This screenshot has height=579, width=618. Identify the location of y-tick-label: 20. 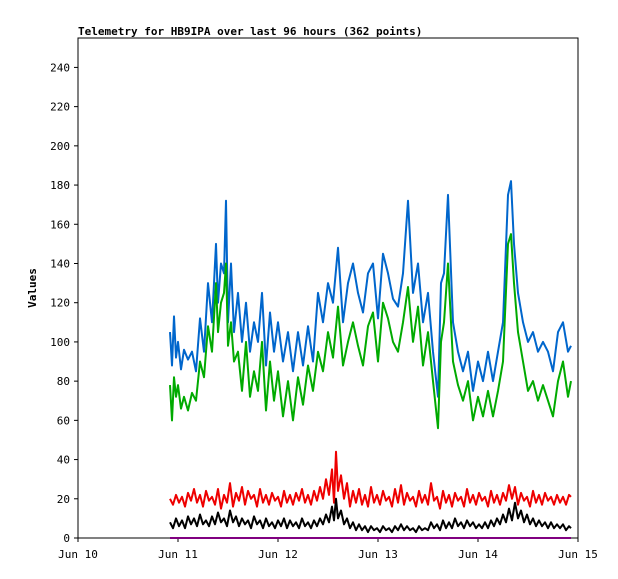
(63, 499).